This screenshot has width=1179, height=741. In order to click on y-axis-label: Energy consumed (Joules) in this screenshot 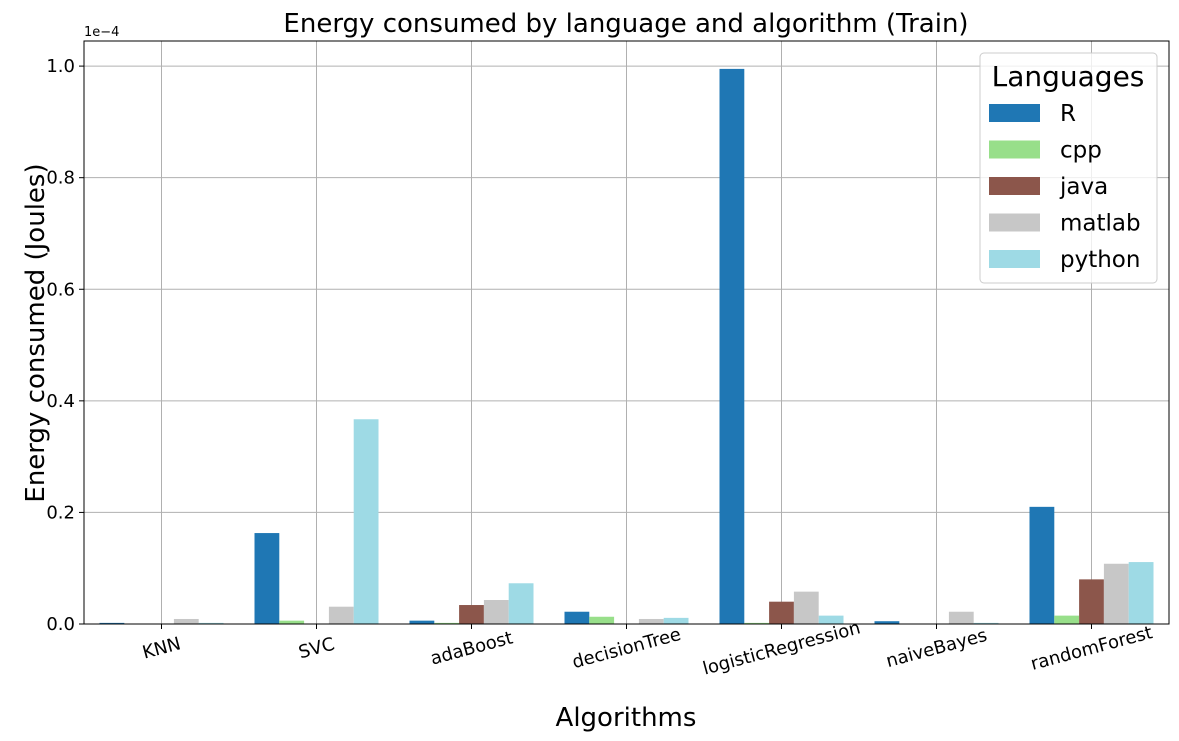, I will do `click(36, 332)`.